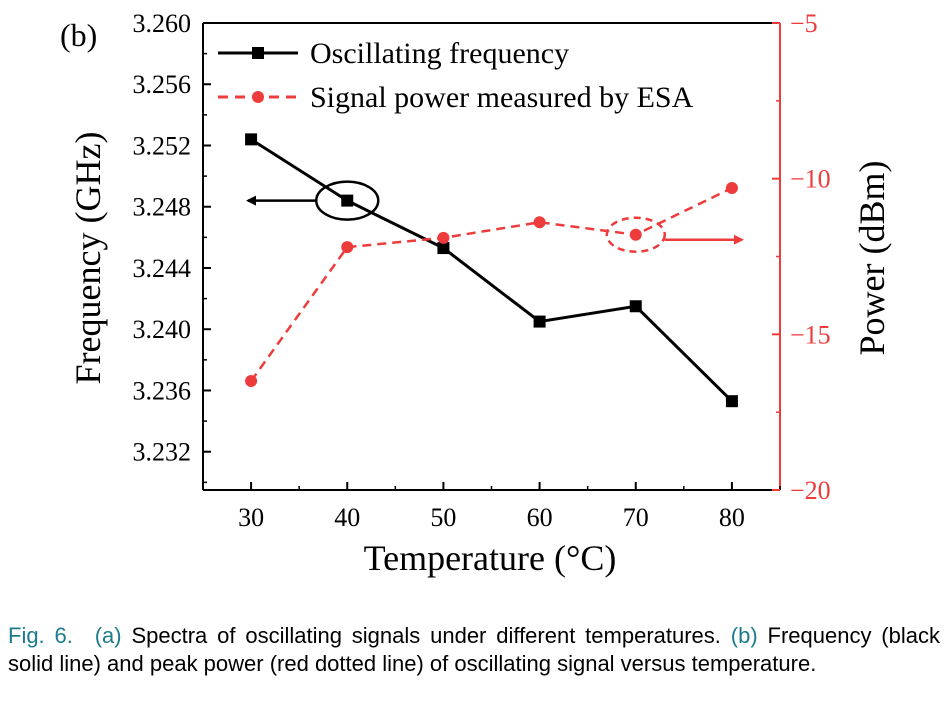 The height and width of the screenshot is (727, 948). What do you see at coordinates (490, 558) in the screenshot?
I see `x-axis-title: Temperature (°C)` at bounding box center [490, 558].